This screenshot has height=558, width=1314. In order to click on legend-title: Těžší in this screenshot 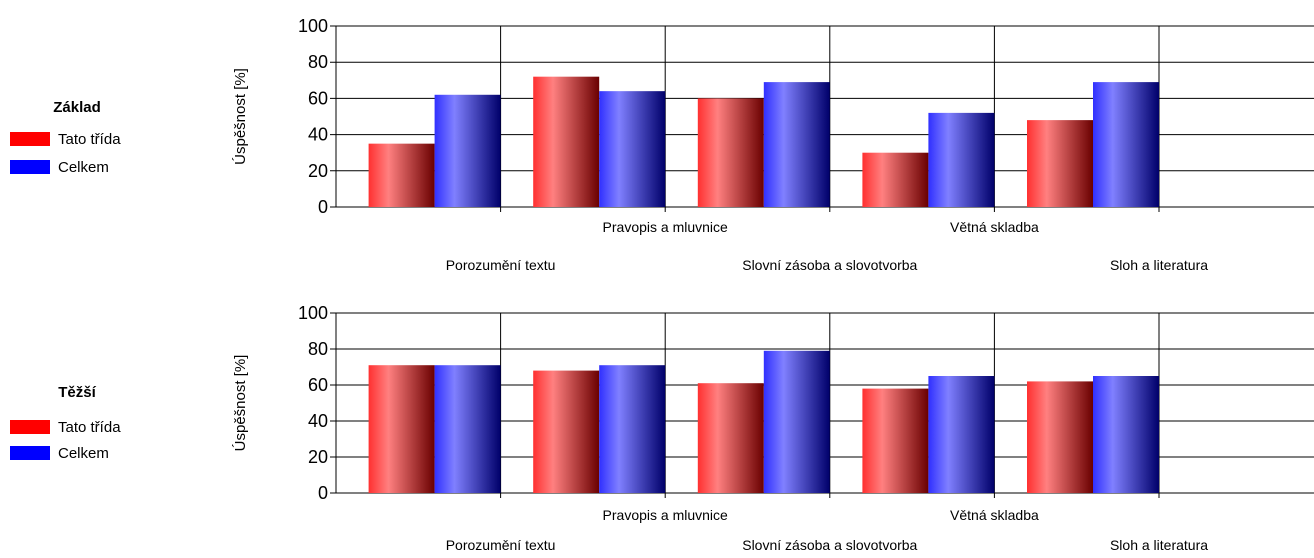, I will do `click(77, 392)`.